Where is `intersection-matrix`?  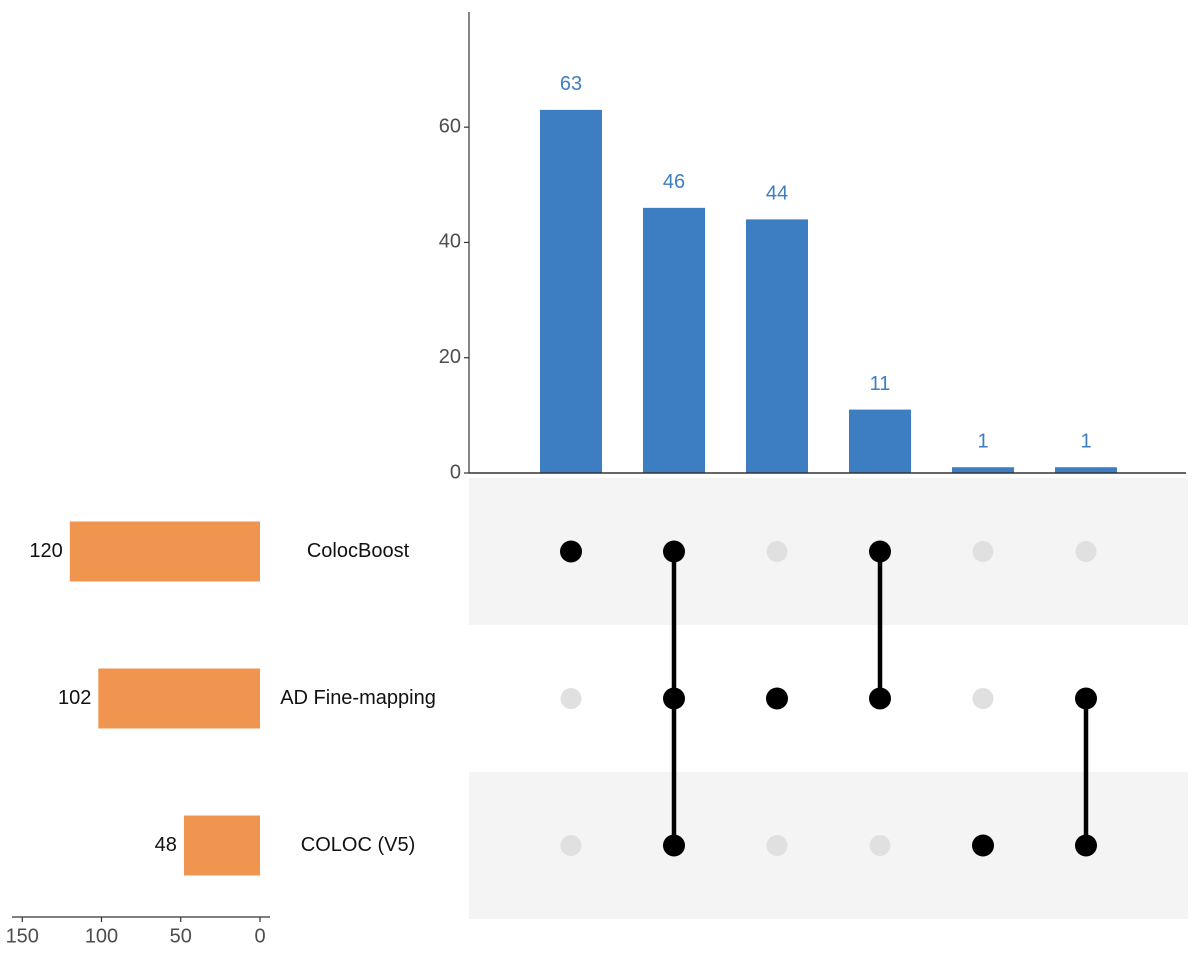
intersection-matrix is located at coordinates (828, 698).